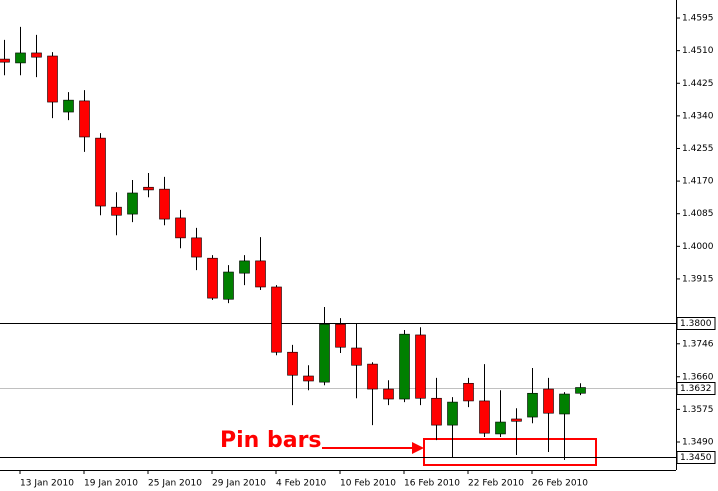 Image resolution: width=718 pixels, height=491 pixels. I want to click on annotation: Pin bars, so click(271, 440).